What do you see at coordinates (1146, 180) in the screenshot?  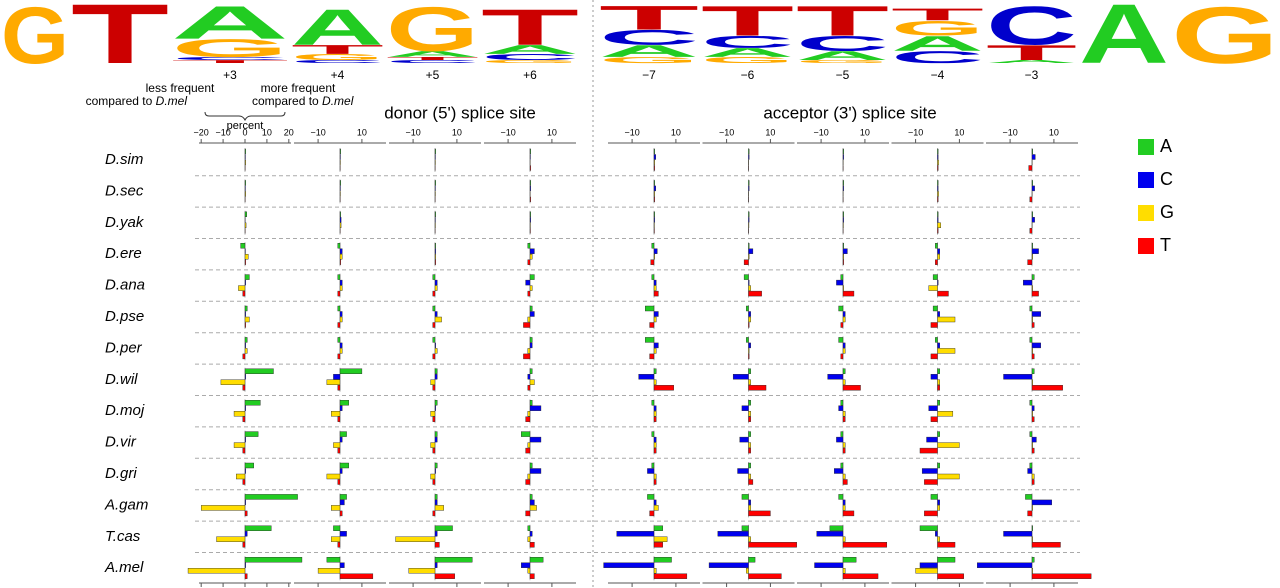 I see `legend-swatch` at bounding box center [1146, 180].